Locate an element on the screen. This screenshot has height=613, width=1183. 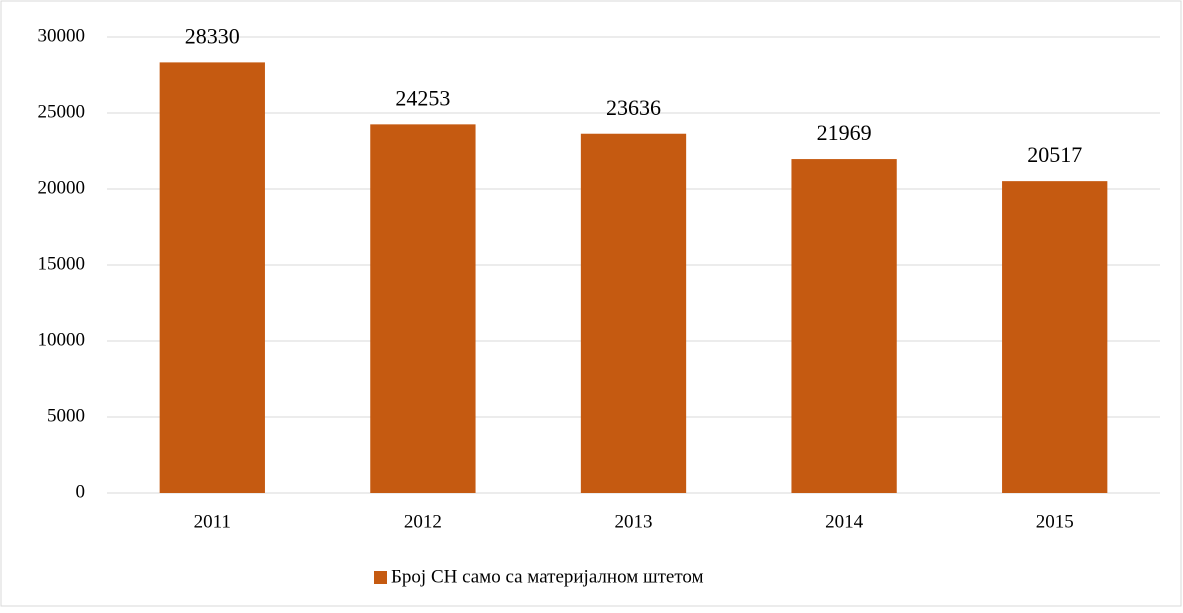
data-label: 21969 is located at coordinates (844, 132).